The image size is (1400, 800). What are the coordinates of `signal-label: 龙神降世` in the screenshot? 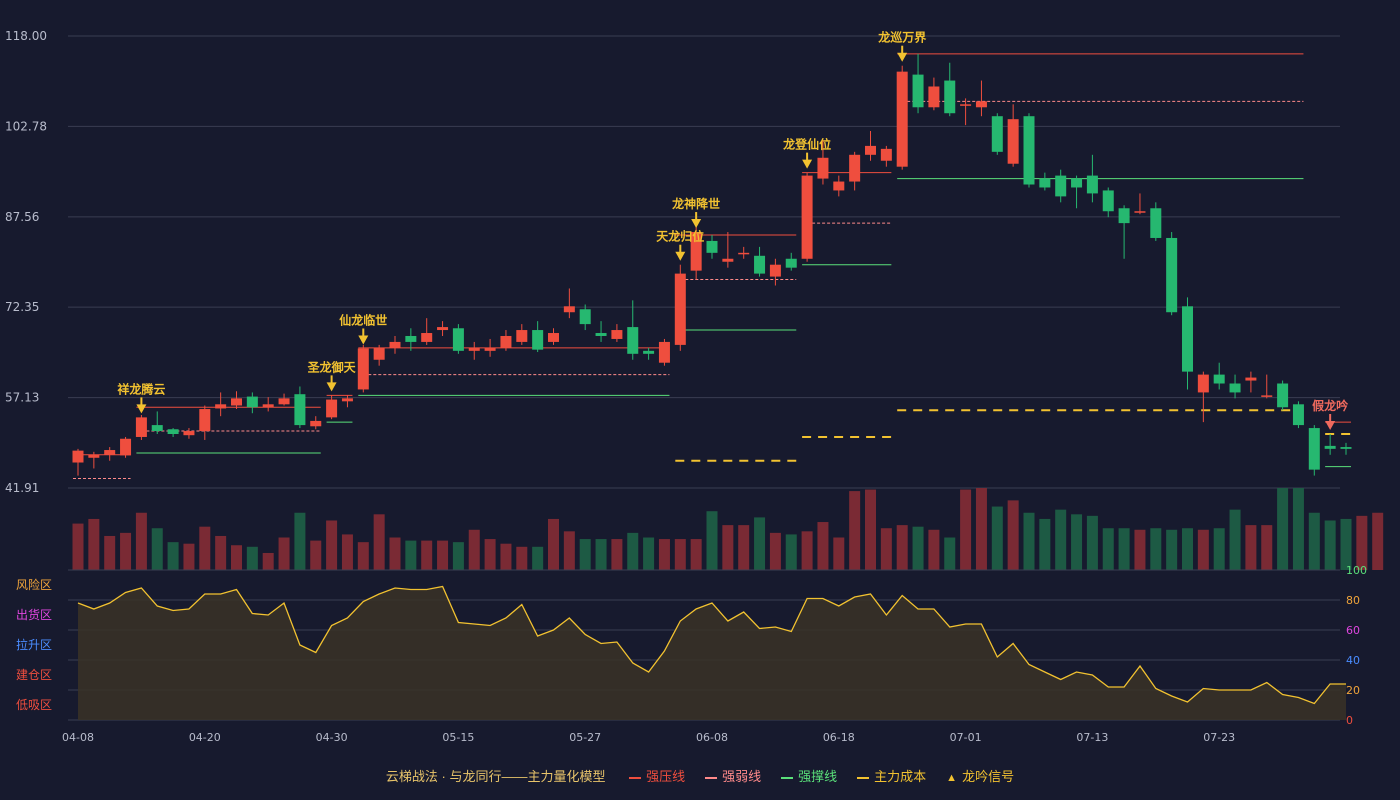 It's located at (696, 203).